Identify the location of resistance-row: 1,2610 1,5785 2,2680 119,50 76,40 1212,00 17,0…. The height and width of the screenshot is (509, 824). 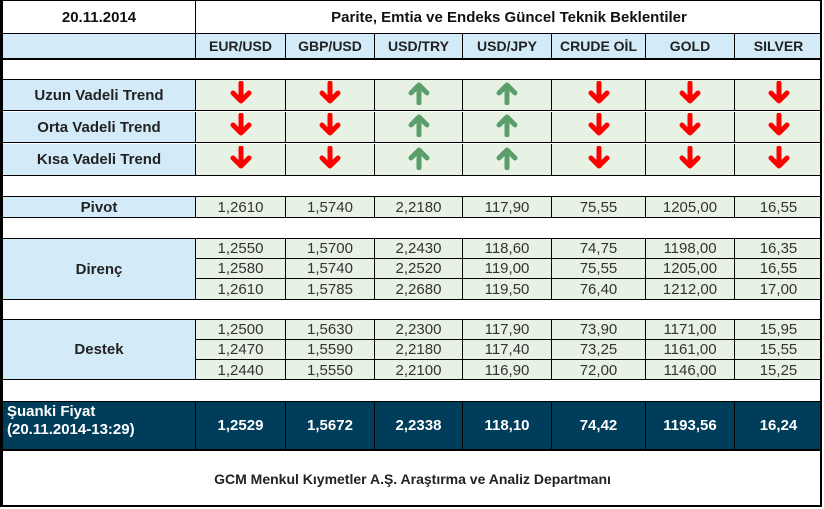
(508, 289).